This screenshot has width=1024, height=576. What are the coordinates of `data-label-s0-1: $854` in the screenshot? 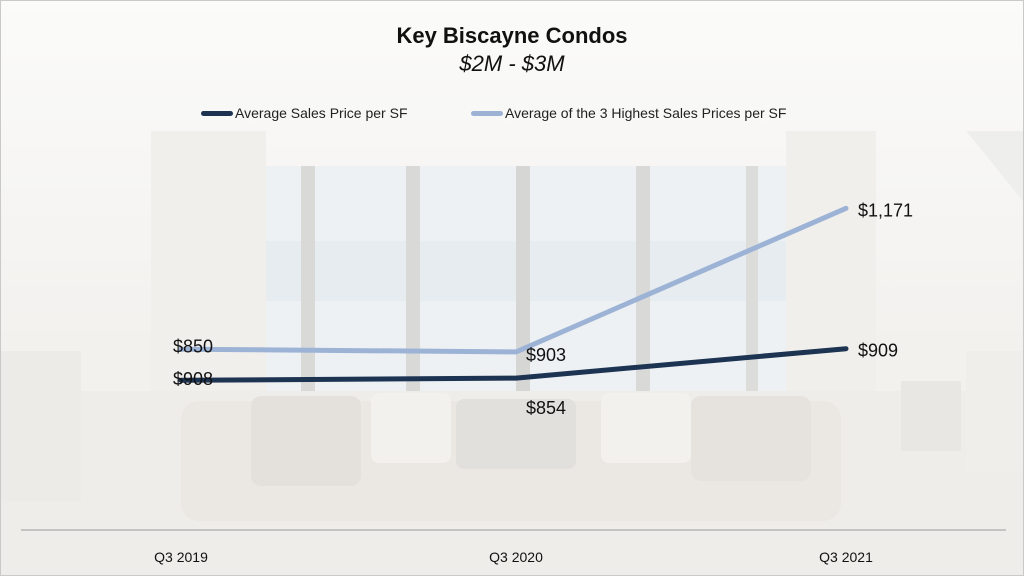 It's located at (546, 408).